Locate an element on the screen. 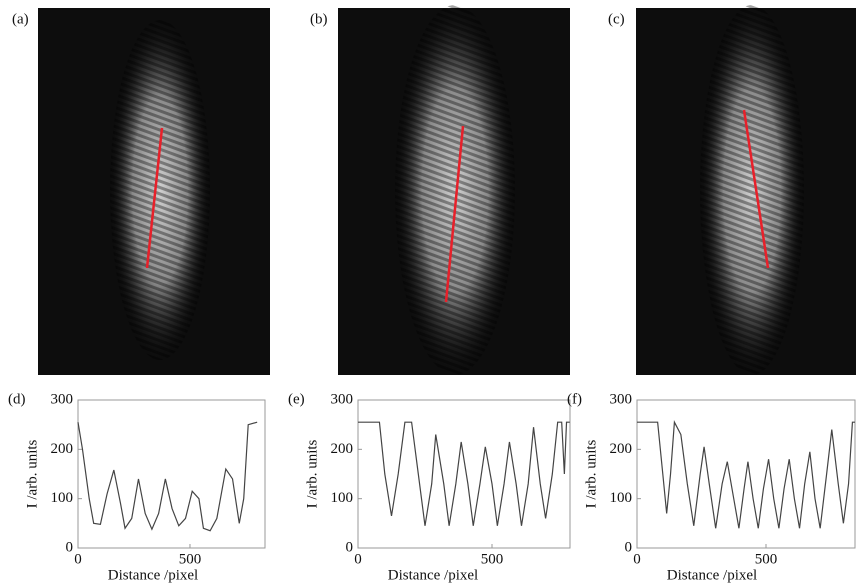  panel-label: (f) is located at coordinates (574, 399).